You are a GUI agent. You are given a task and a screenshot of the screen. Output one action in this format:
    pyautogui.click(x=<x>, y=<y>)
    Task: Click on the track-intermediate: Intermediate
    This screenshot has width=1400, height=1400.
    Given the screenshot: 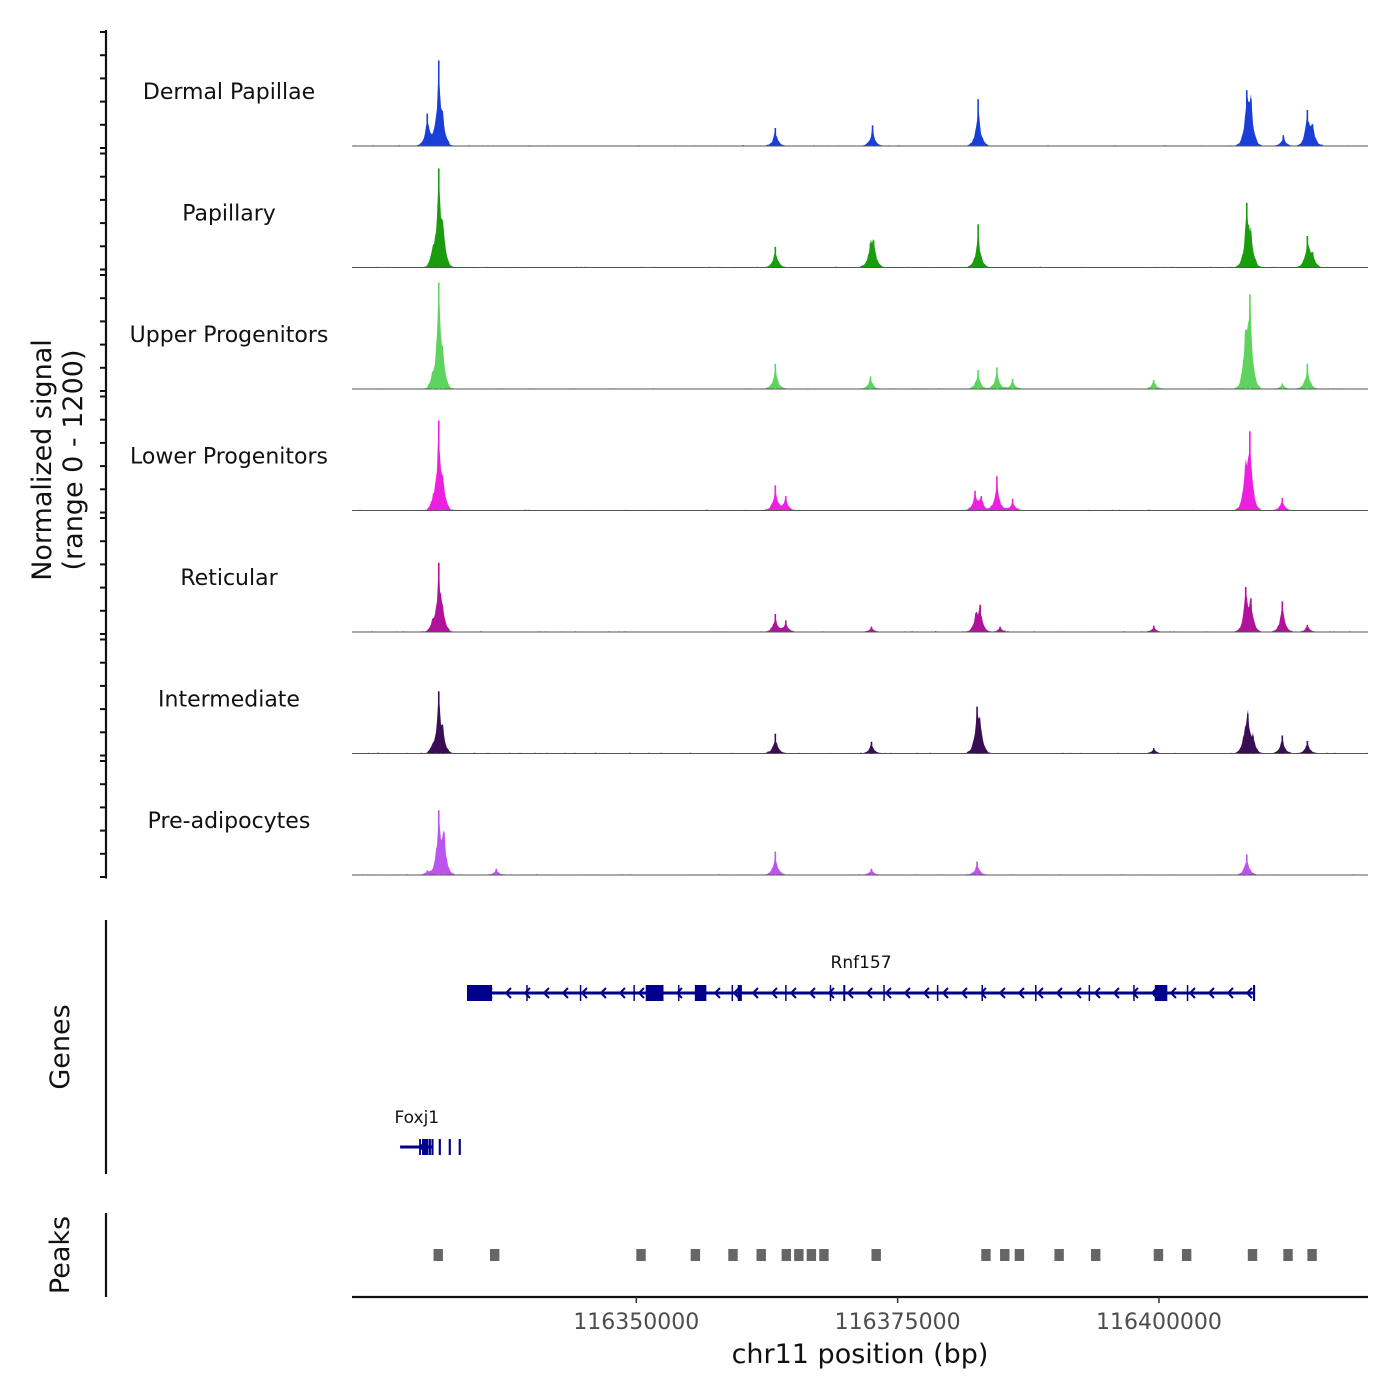 What is the action you would take?
    pyautogui.click(x=763, y=721)
    